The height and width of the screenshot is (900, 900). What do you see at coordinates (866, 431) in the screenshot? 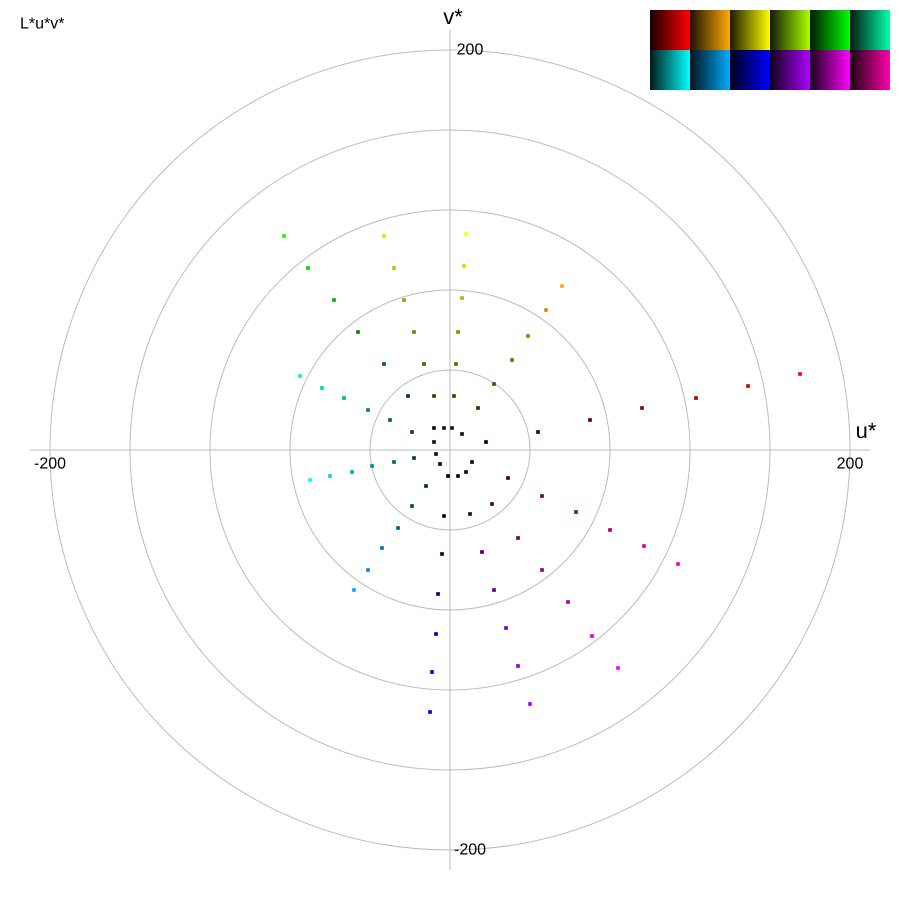
I see `x-axis-title: u*` at bounding box center [866, 431].